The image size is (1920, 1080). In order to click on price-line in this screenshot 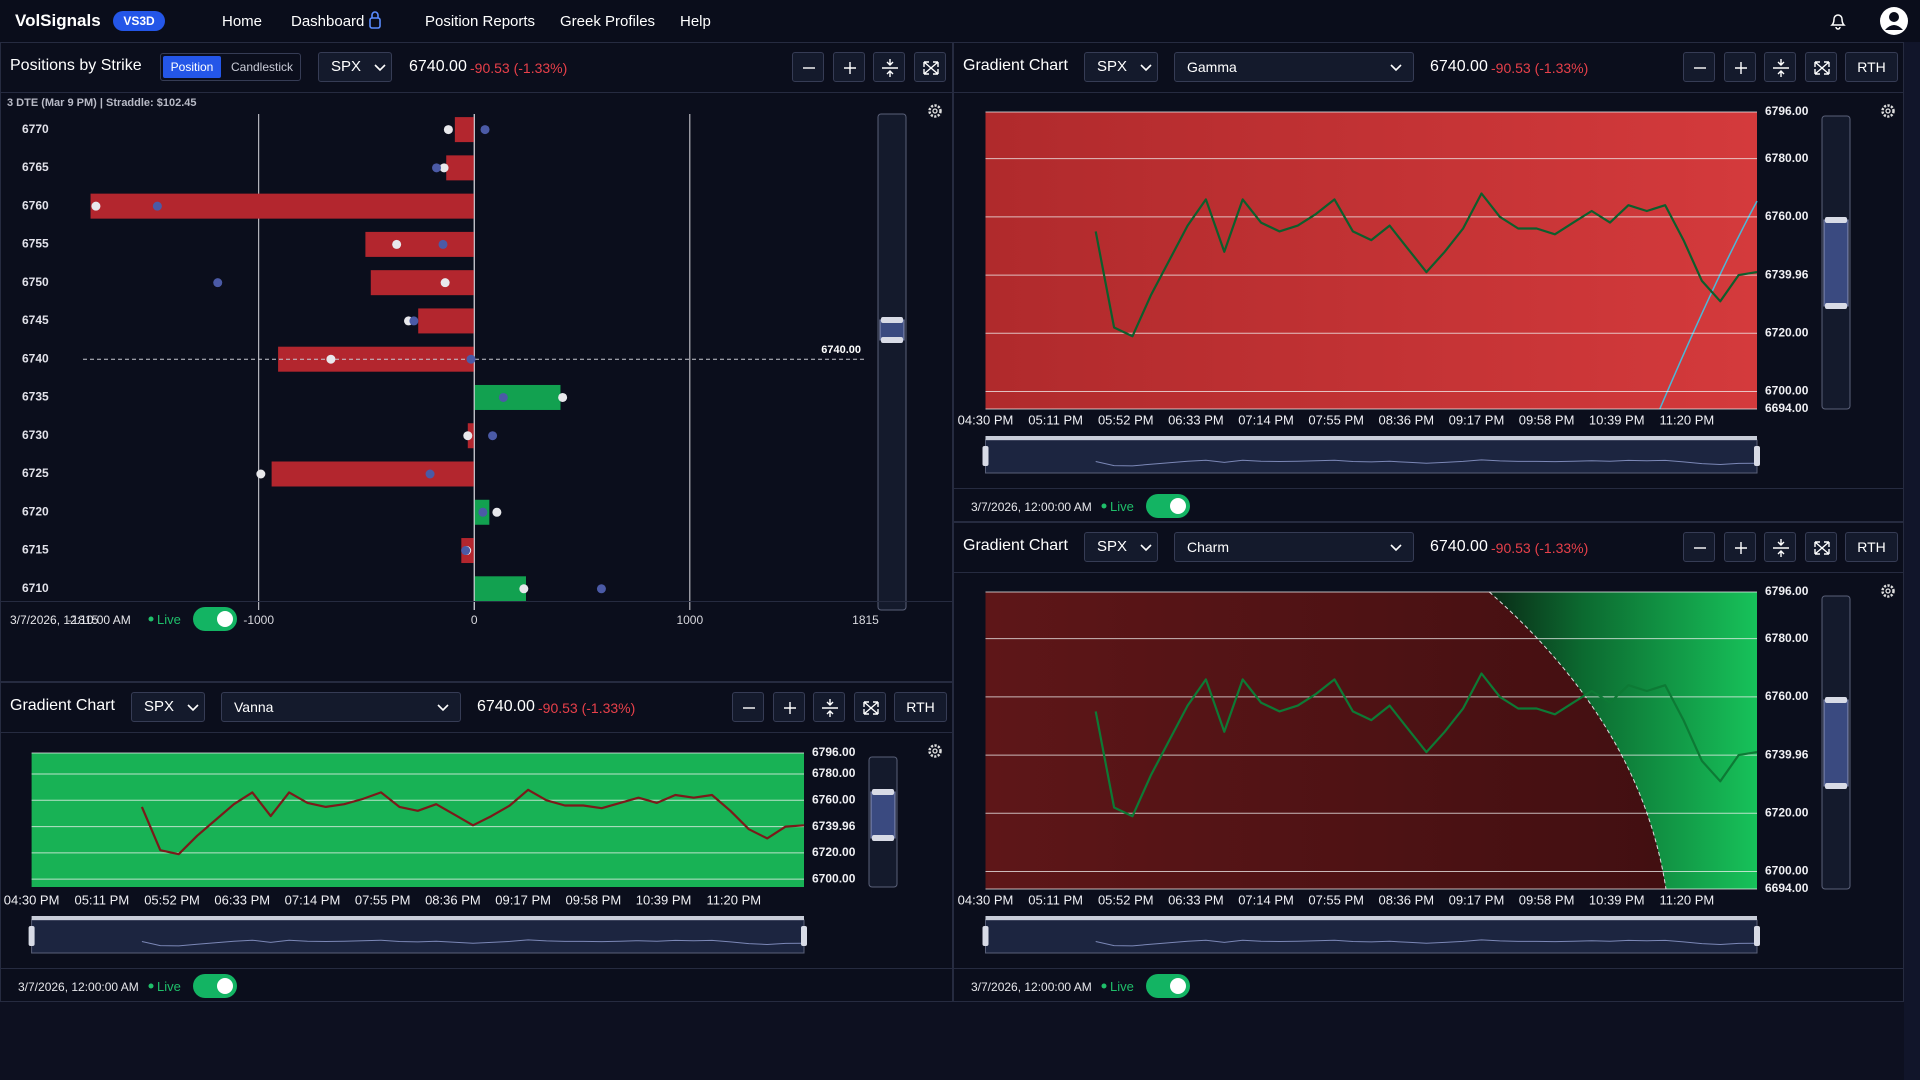, I will do `click(472, 822)`.